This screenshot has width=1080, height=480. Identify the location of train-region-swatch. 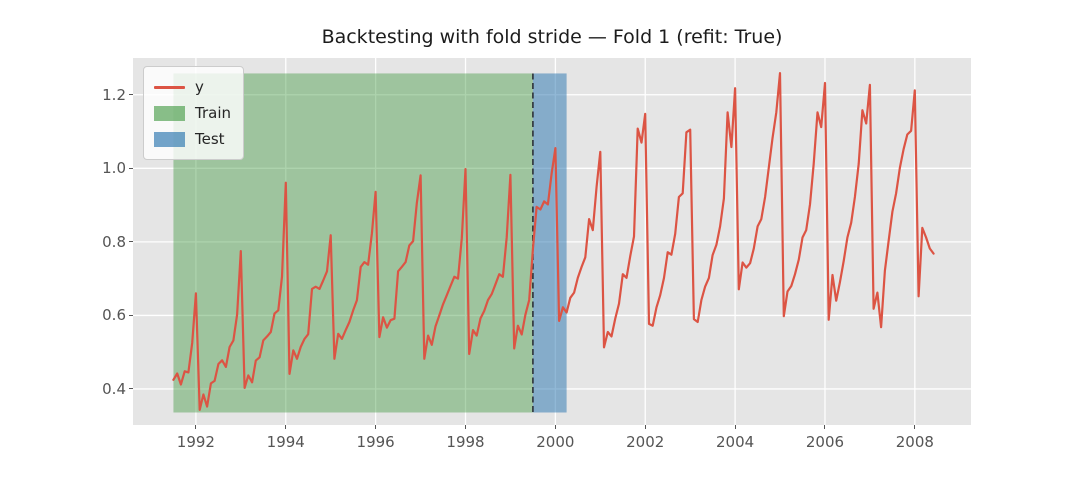
(169, 113).